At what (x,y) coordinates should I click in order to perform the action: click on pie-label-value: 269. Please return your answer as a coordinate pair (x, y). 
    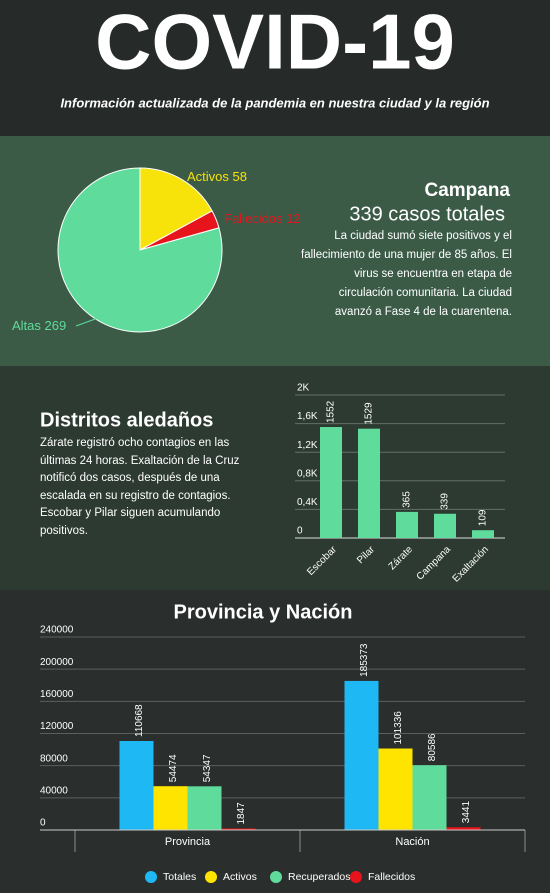
    Looking at the image, I should click on (56, 325).